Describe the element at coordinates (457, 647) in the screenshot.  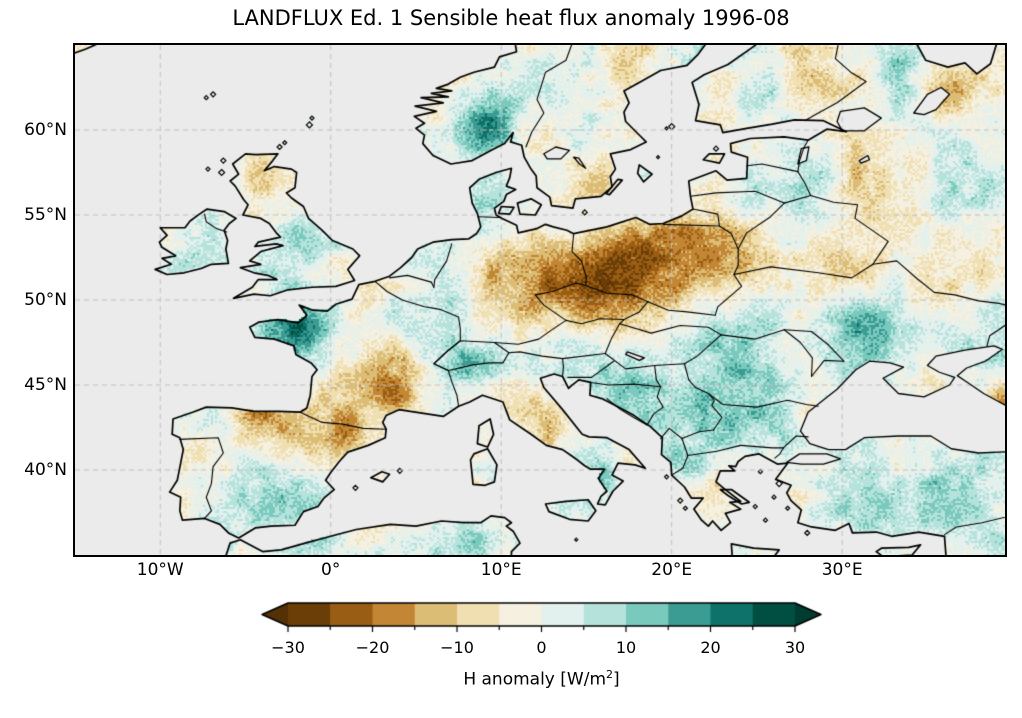
I see `colorbar-tick-label: −10` at that location.